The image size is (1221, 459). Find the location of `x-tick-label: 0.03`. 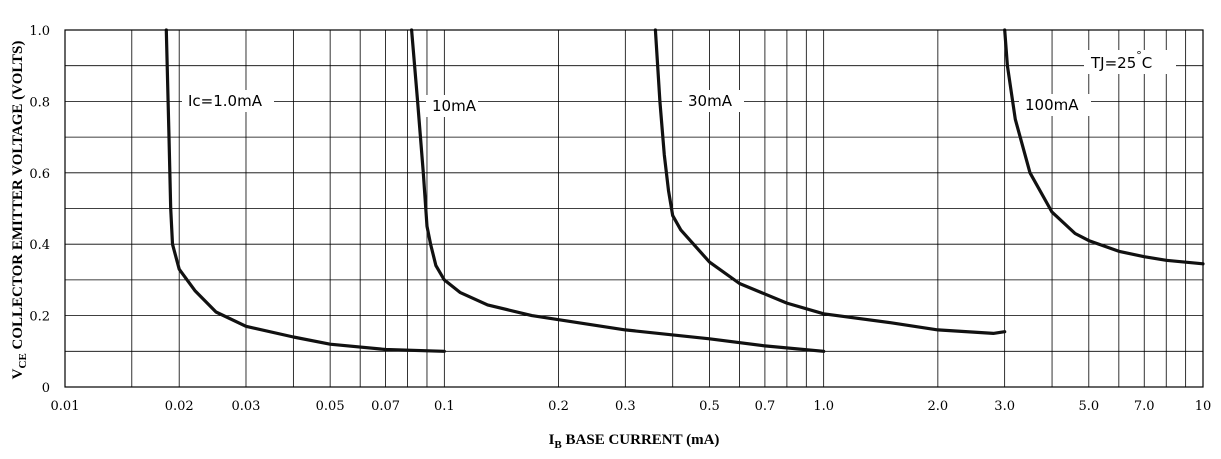

x-tick-label: 0.03 is located at coordinates (246, 406).